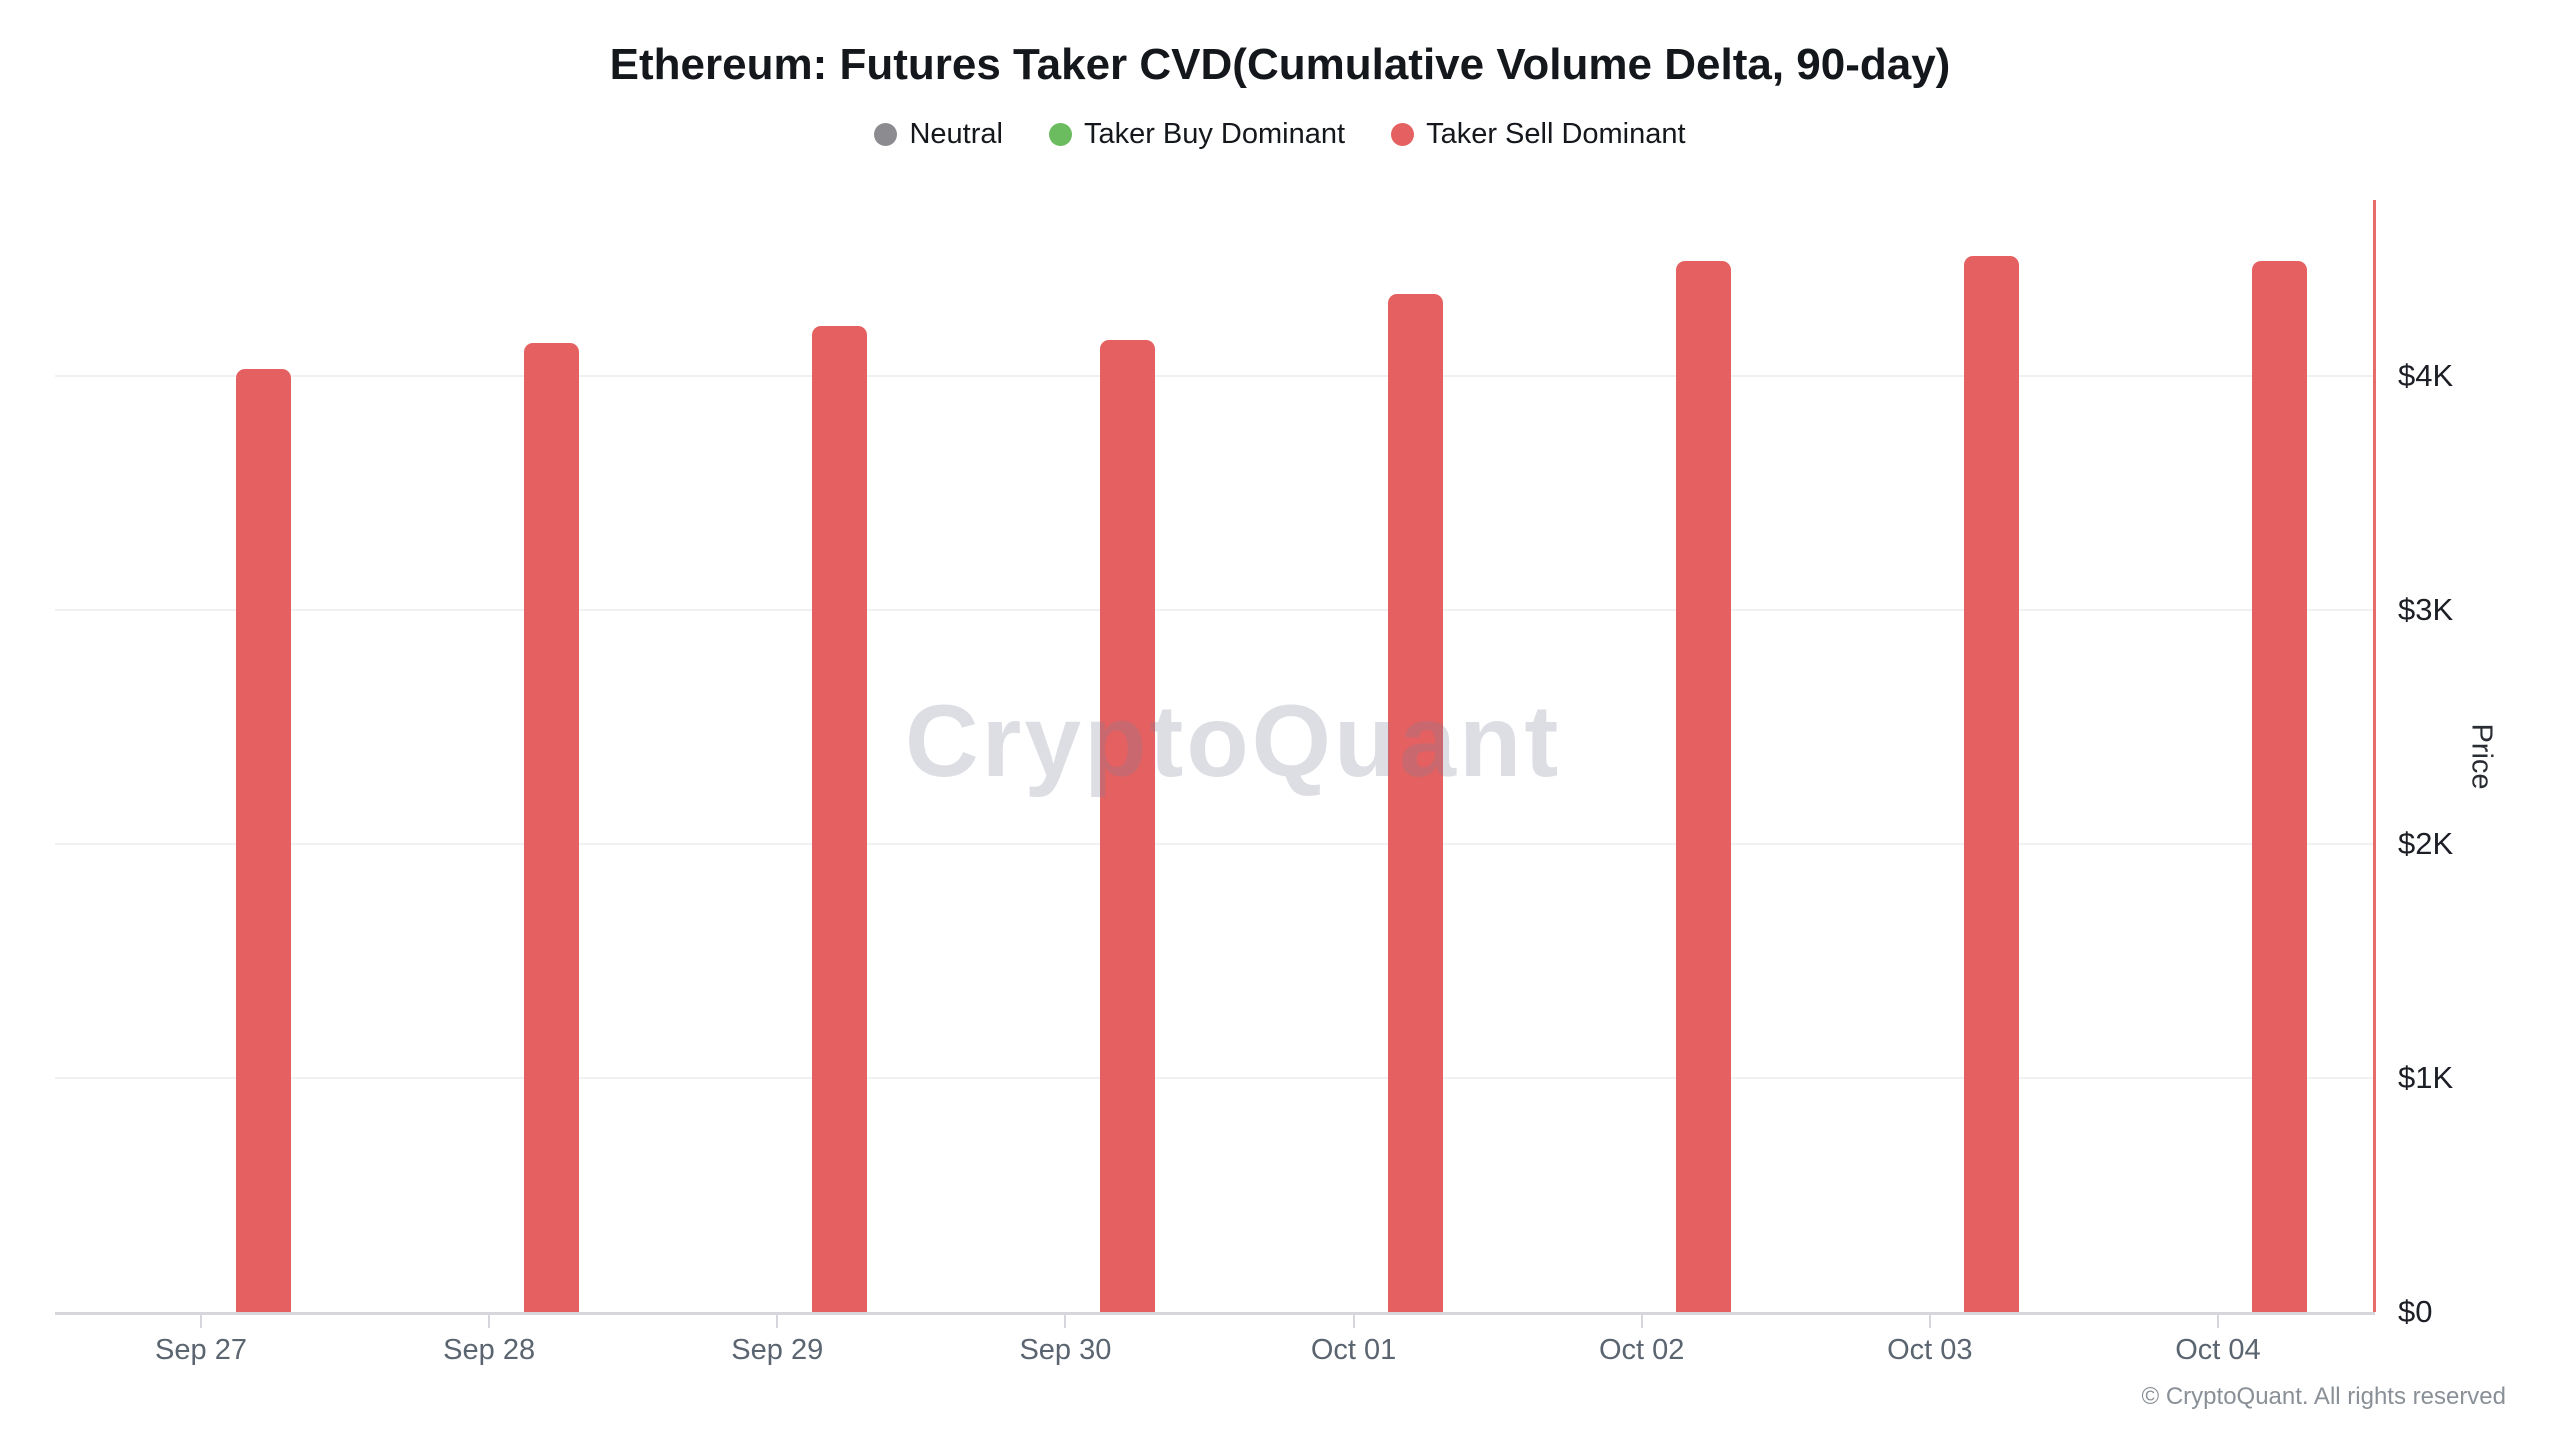 The image size is (2560, 1440). Describe the element at coordinates (2374, 756) in the screenshot. I see `price-axis-line` at that location.